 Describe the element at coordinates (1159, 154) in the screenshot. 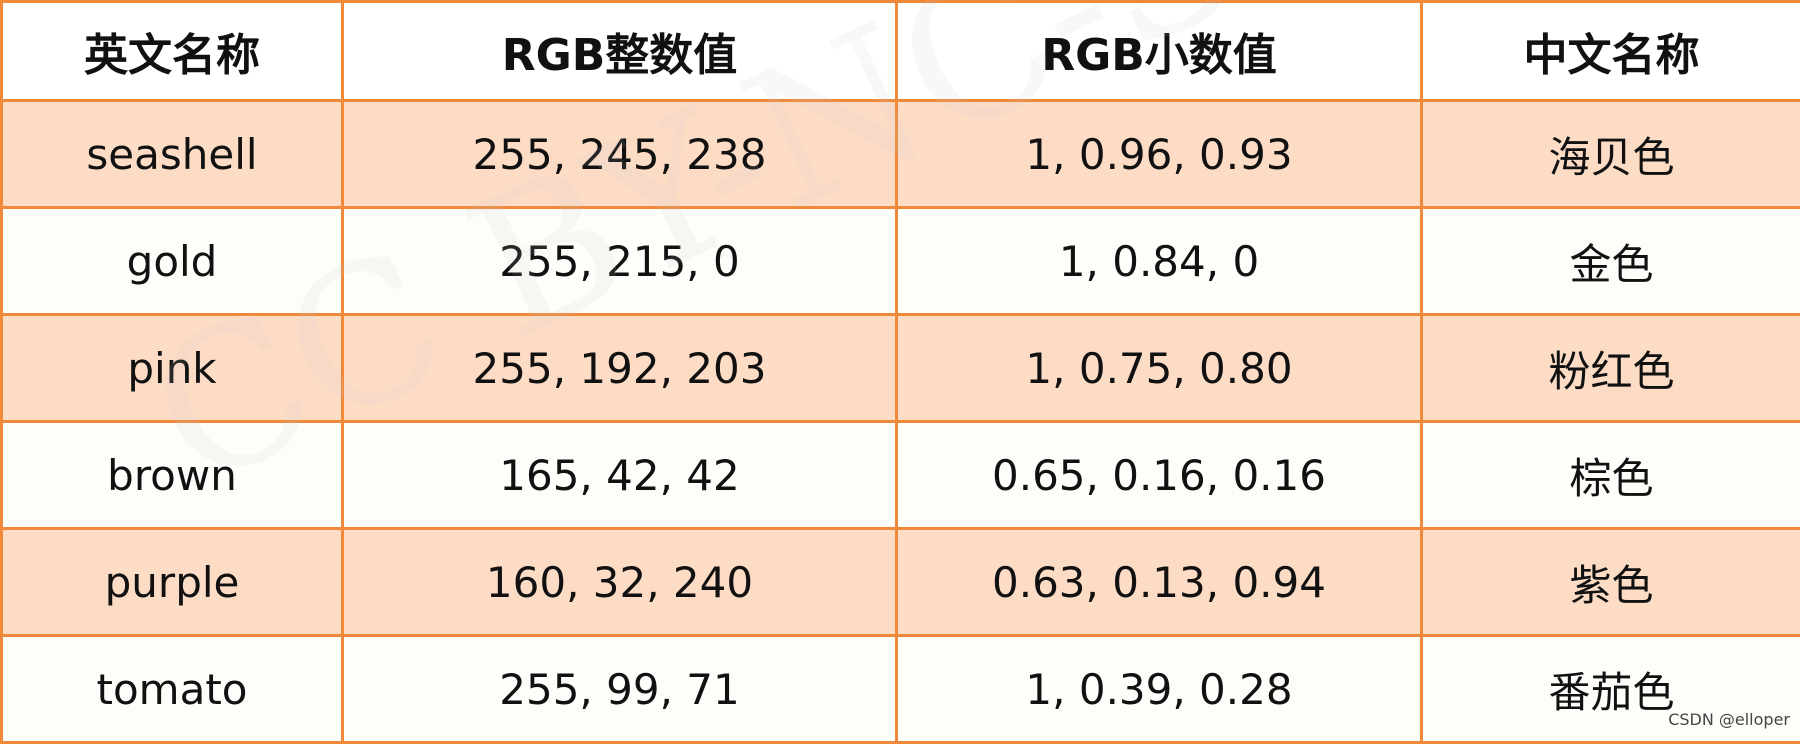

I see `table-cell: 1, 0.96, 0.93` at that location.